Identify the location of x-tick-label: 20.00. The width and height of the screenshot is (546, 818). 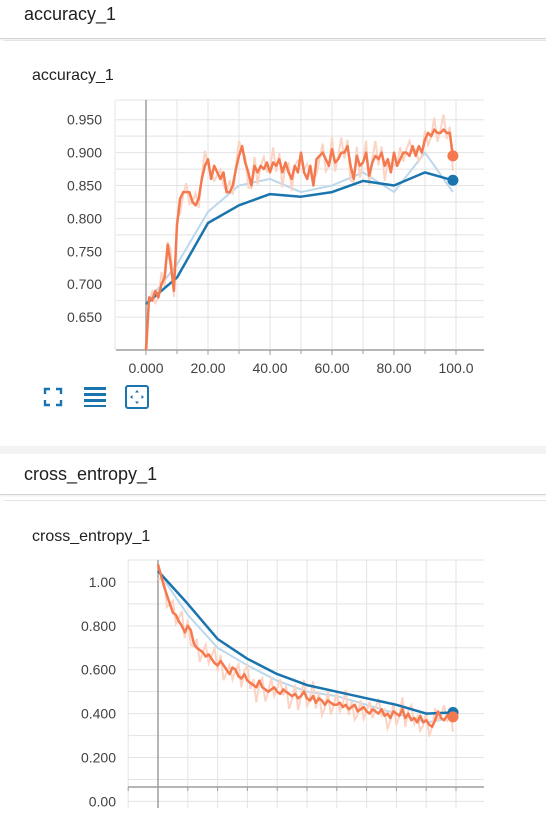
(207, 368).